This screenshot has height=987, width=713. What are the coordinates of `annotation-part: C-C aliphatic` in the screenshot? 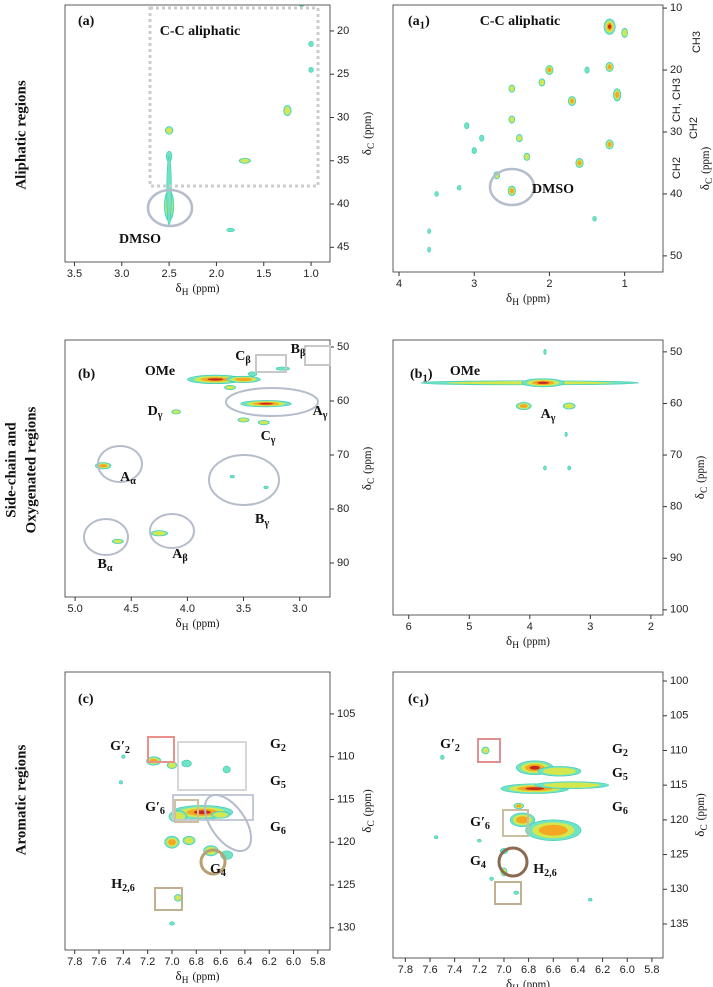 It's located at (520, 21).